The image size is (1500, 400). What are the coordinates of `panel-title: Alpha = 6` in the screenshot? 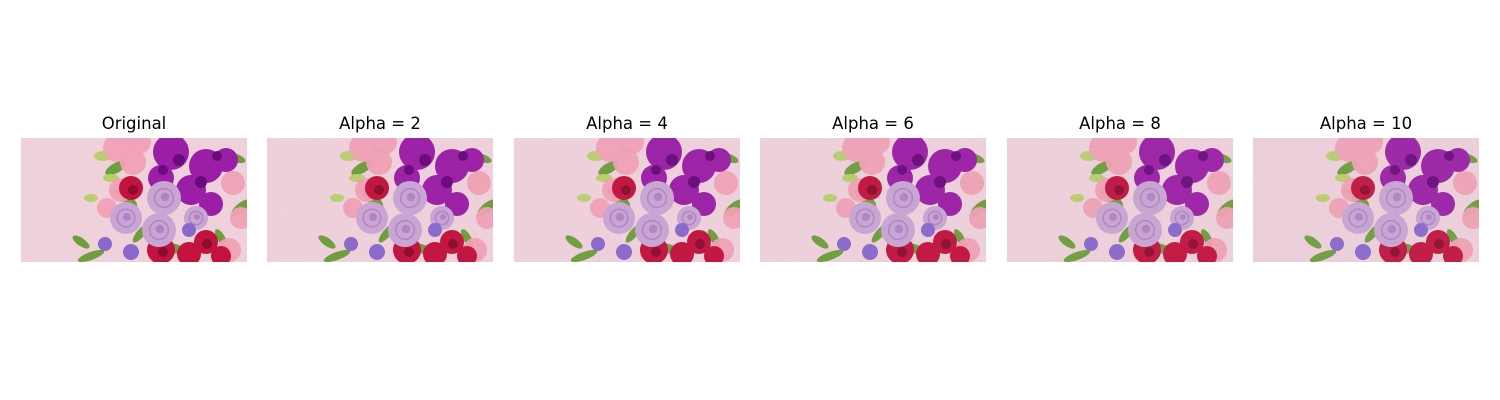 It's located at (873, 123).